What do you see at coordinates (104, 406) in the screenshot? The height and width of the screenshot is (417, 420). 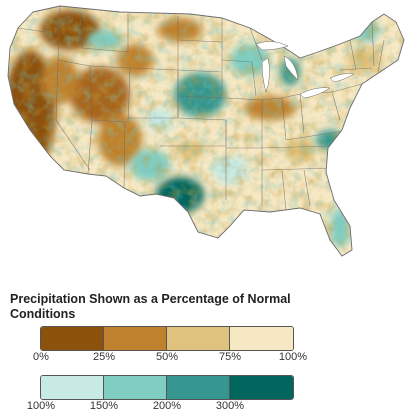 I see `above-normal-tick-label: 150%` at bounding box center [104, 406].